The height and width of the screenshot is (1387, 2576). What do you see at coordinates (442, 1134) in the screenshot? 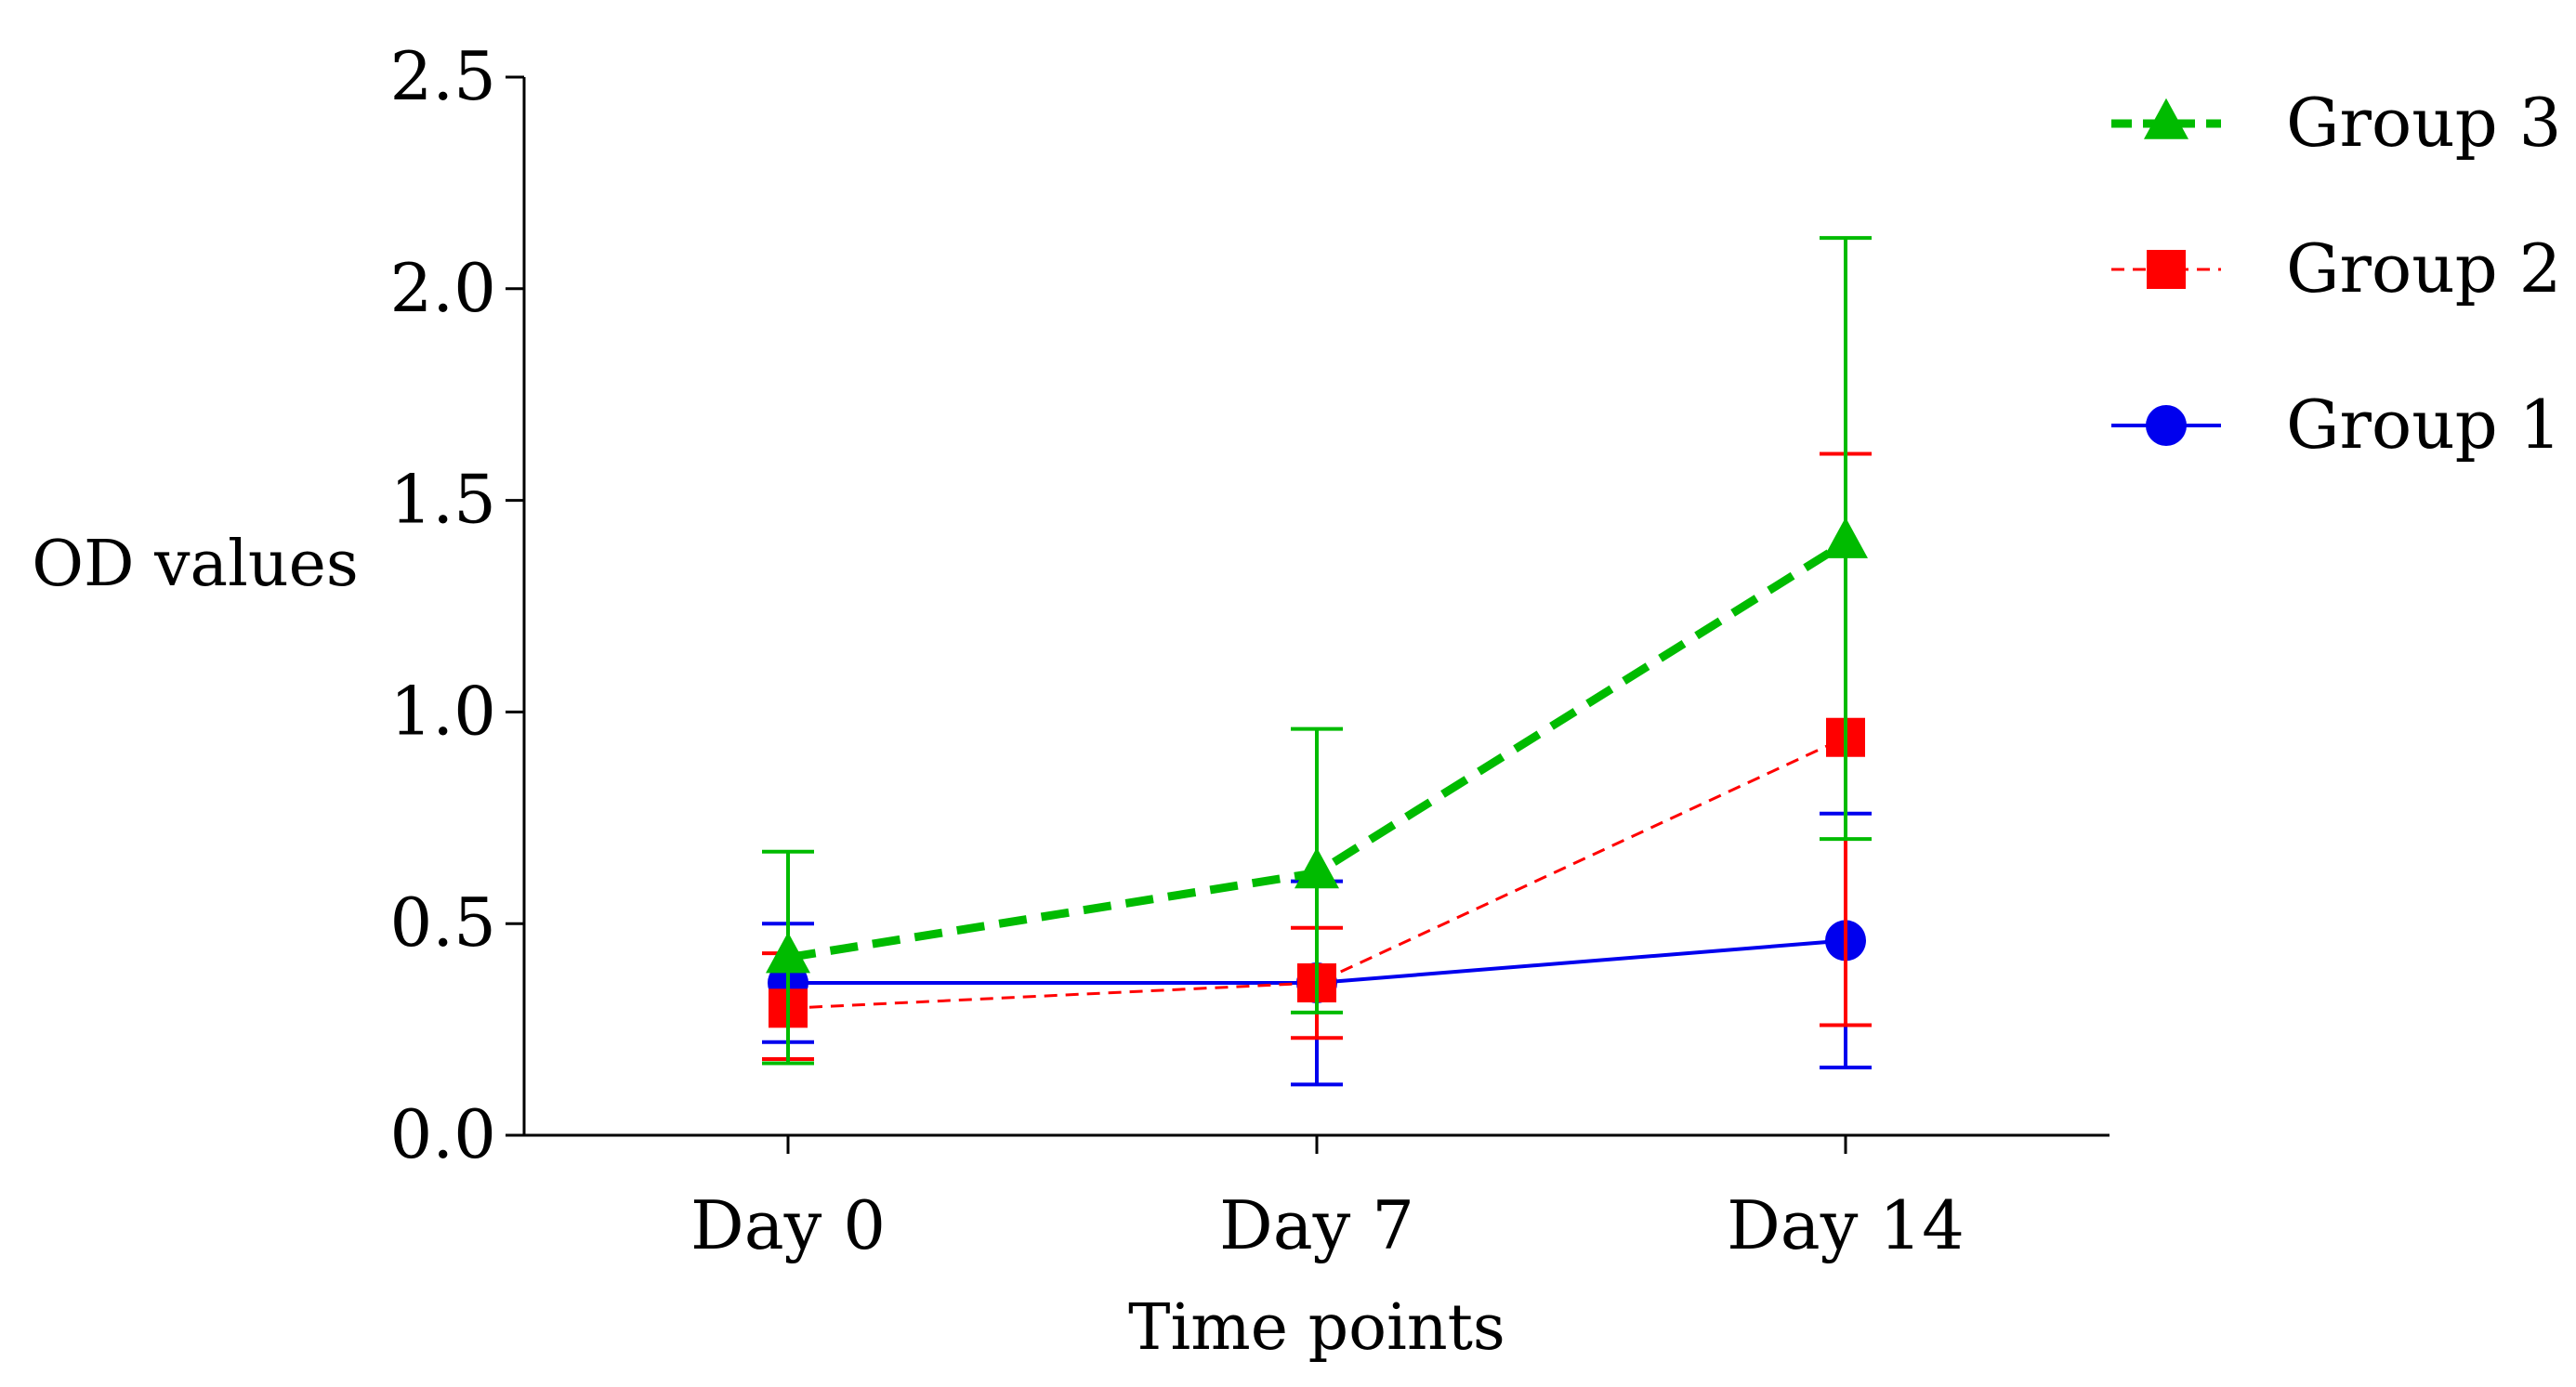
I see `y-tick-label: 0.0` at bounding box center [442, 1134].